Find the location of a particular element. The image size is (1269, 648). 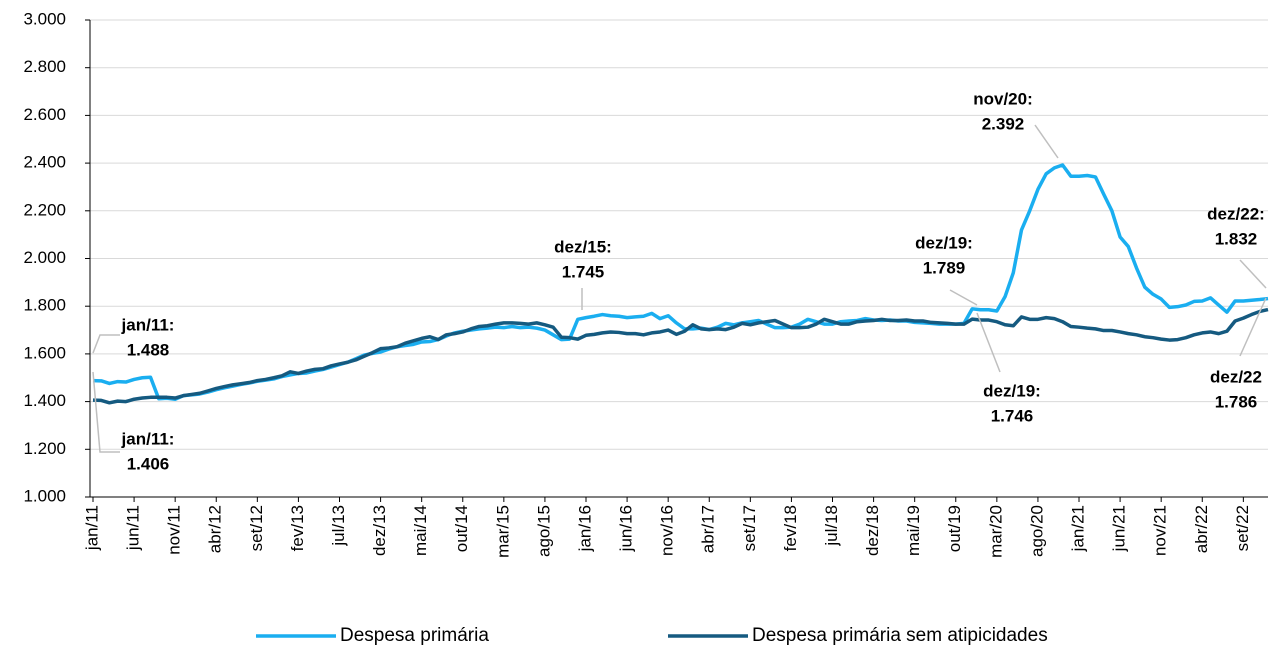

x-tick-label: ago/20 is located at coordinates (1036, 531).